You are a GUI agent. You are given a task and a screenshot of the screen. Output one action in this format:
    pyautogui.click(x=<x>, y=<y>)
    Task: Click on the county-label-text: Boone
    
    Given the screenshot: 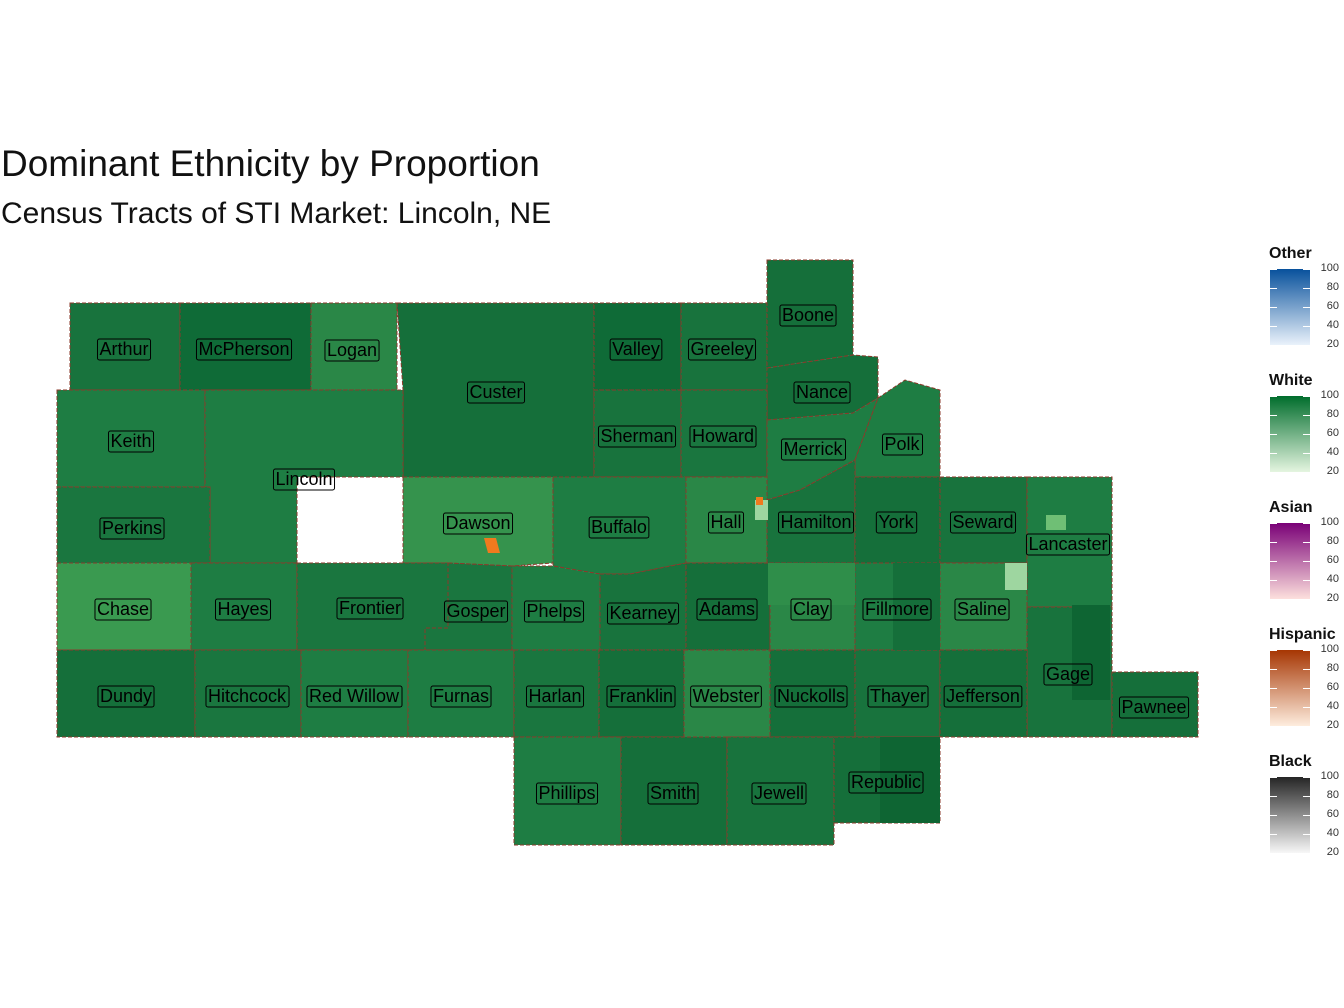 What is the action you would take?
    pyautogui.click(x=808, y=315)
    